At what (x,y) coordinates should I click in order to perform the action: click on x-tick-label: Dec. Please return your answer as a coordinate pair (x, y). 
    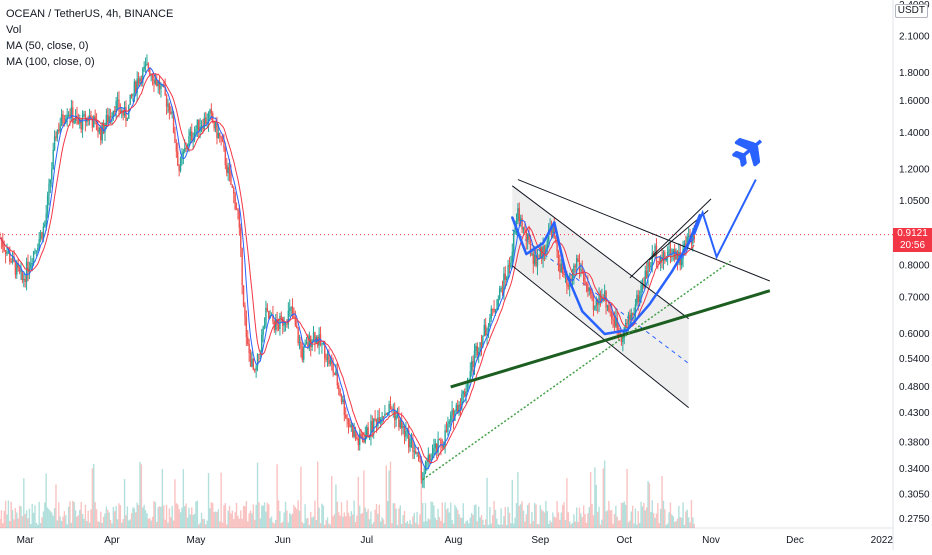
    Looking at the image, I should click on (795, 540).